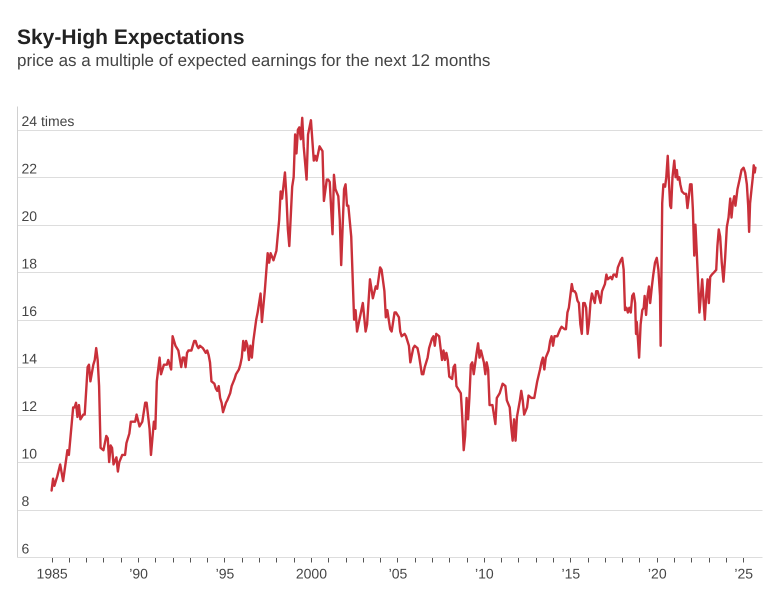  Describe the element at coordinates (570, 574) in the screenshot. I see `x-tick-label: ’15` at that location.